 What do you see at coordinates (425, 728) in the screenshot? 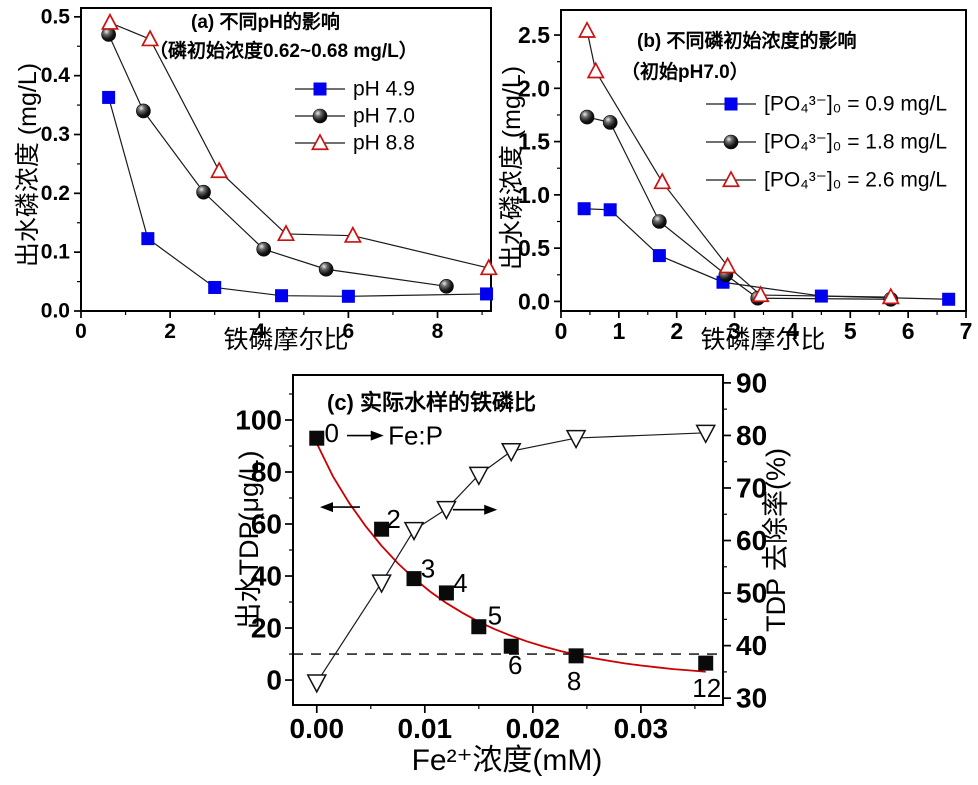
I see `x-tick-label: 0.01` at bounding box center [425, 728].